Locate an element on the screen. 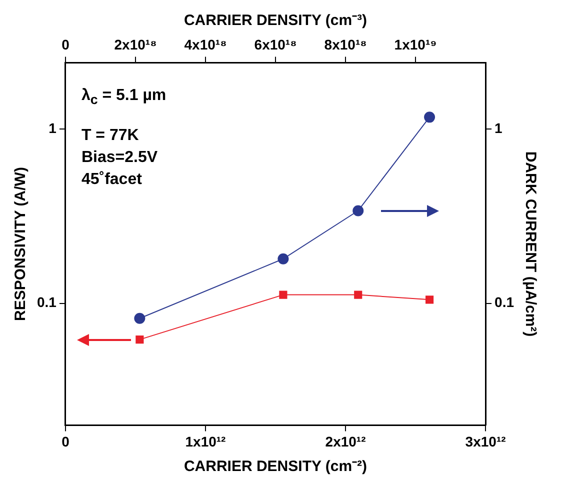 This screenshot has height=488, width=561. x2-axis-title: CARRIER DENSITY (cm⁻³) is located at coordinates (276, 21).